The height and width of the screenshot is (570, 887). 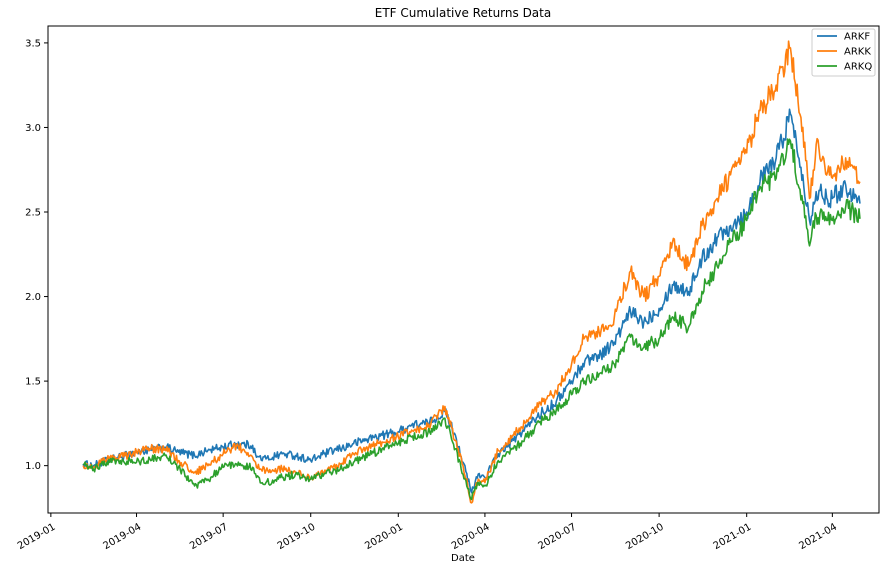 I want to click on legend: ARKF ARKK ARKQ, so click(x=843, y=52).